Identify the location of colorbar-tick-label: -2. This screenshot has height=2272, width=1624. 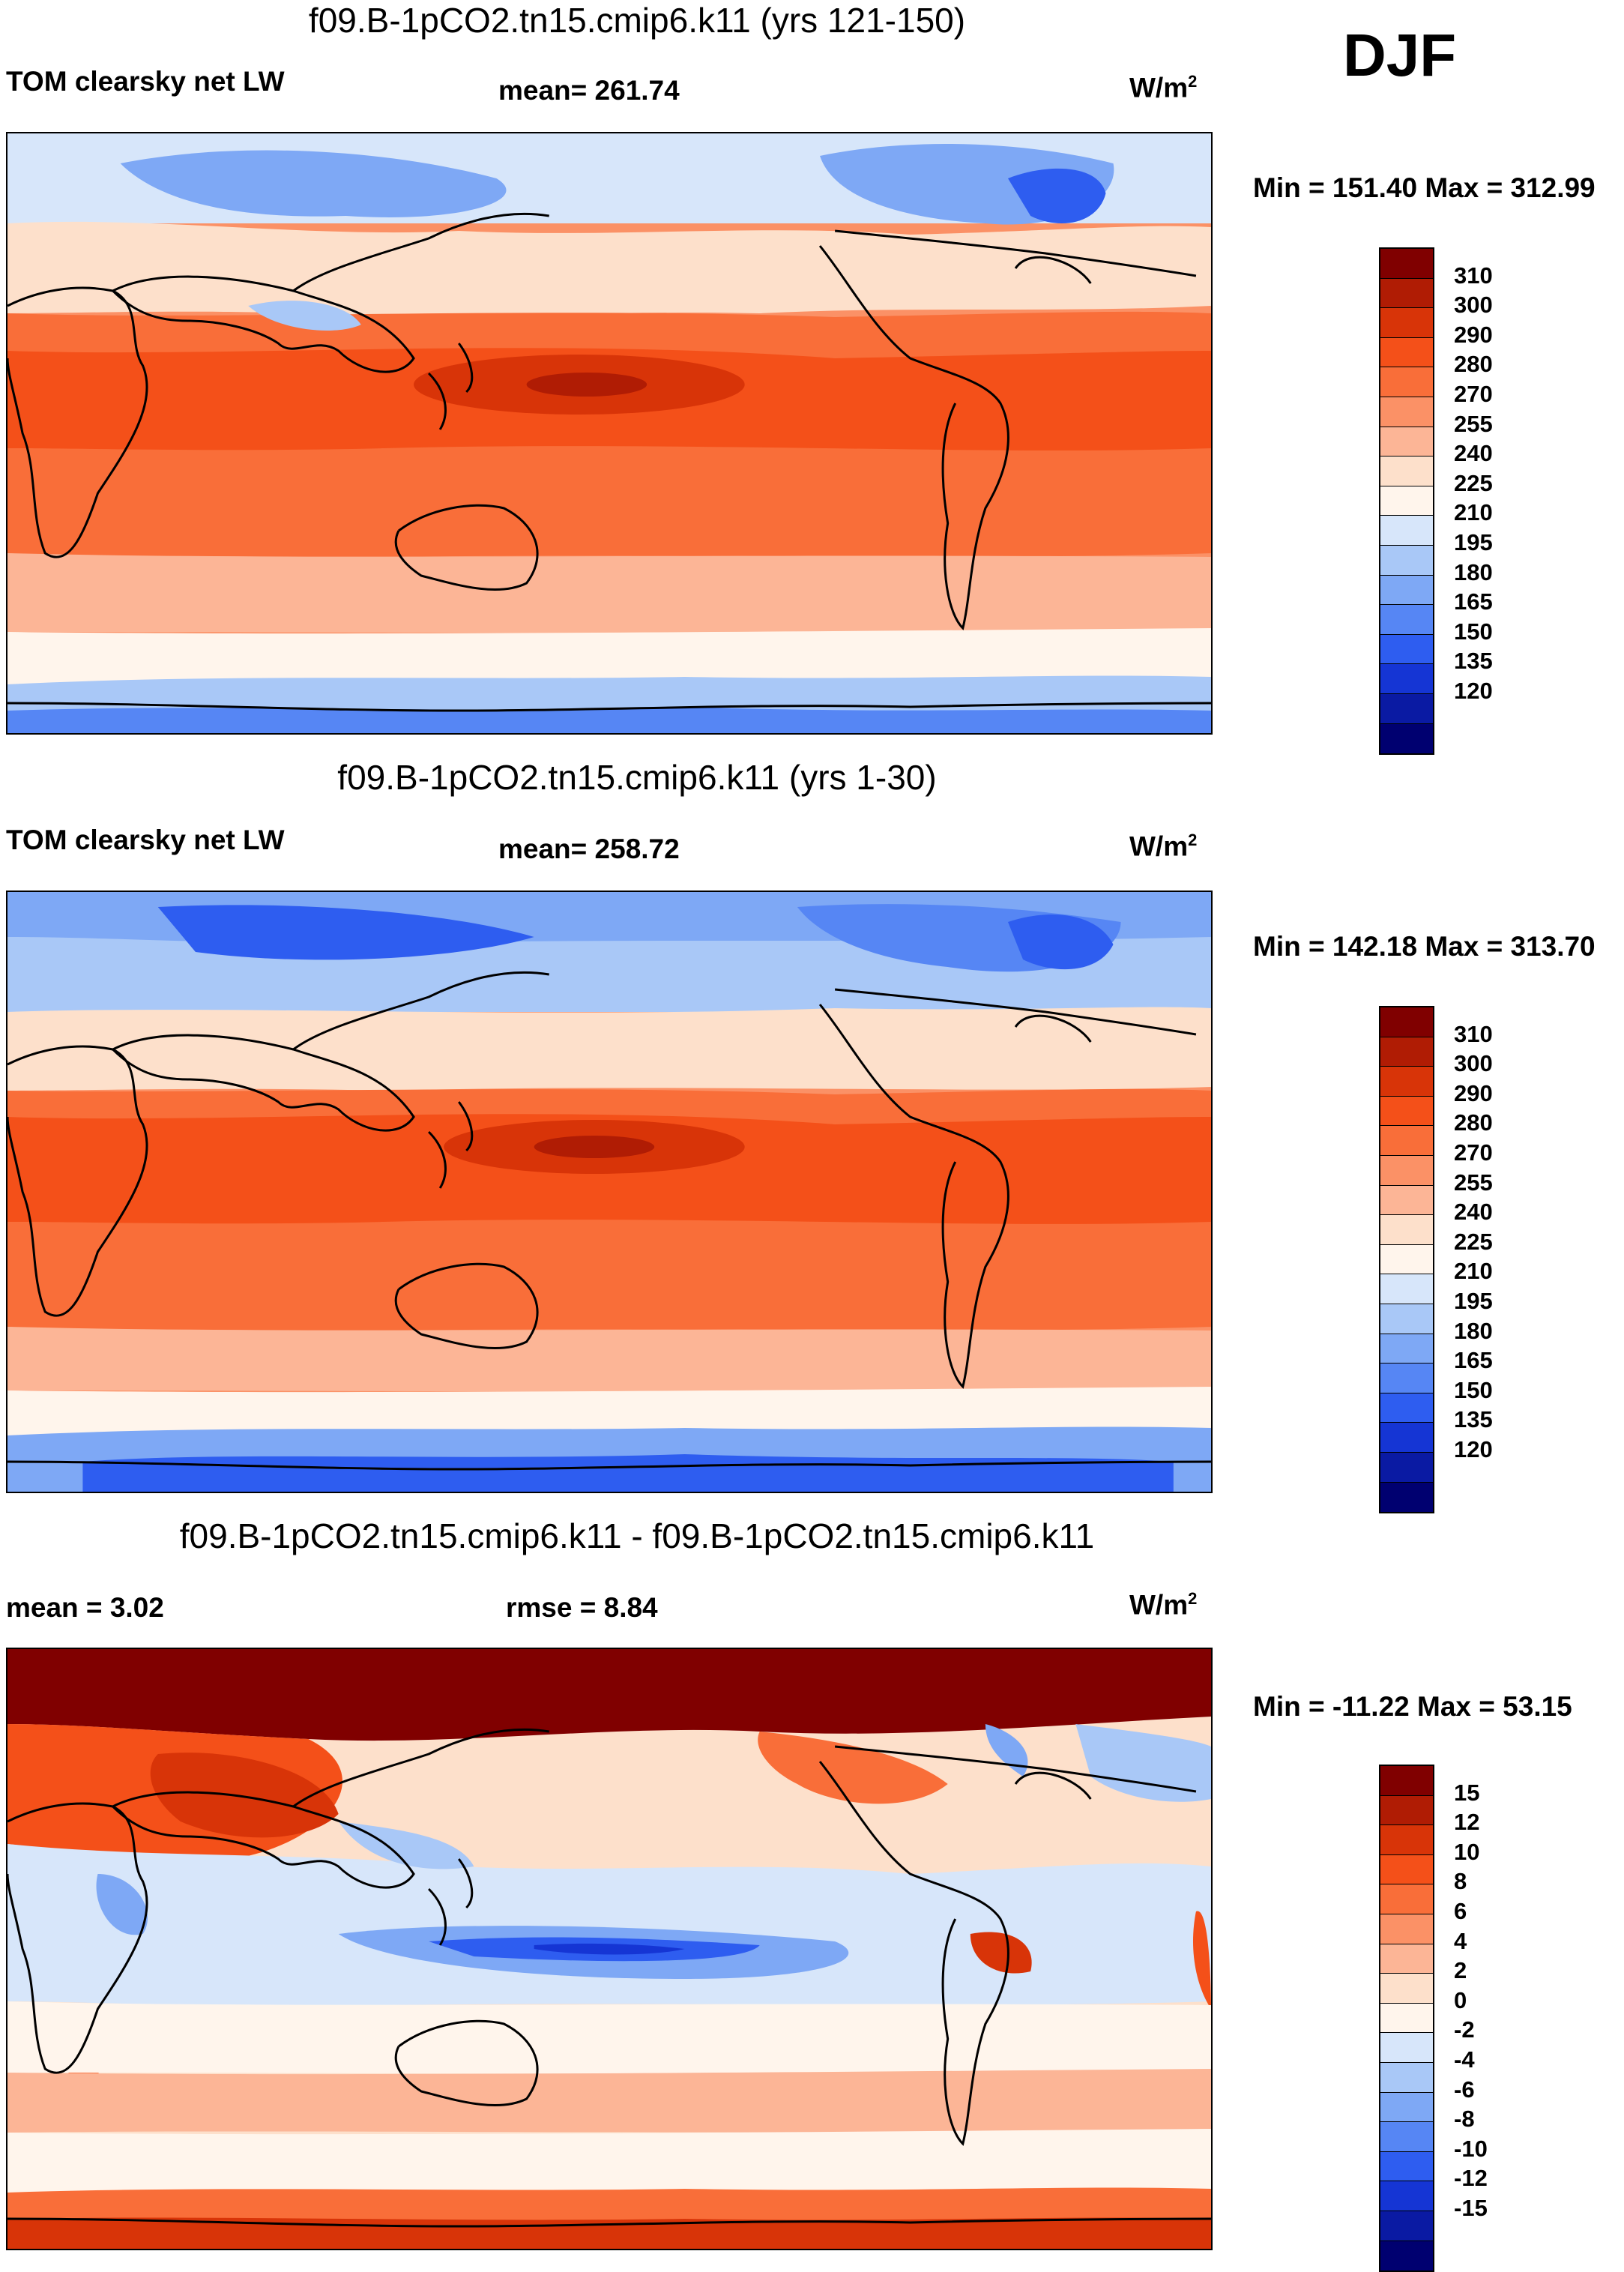
(1464, 2029).